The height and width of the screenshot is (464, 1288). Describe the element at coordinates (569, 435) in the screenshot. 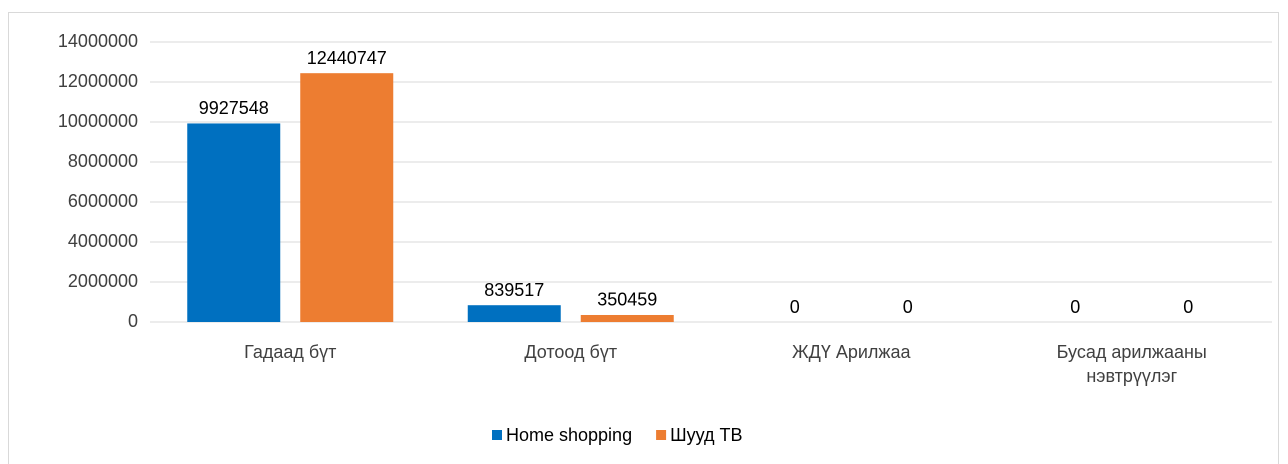

I see `legend-label: Home shopping` at that location.